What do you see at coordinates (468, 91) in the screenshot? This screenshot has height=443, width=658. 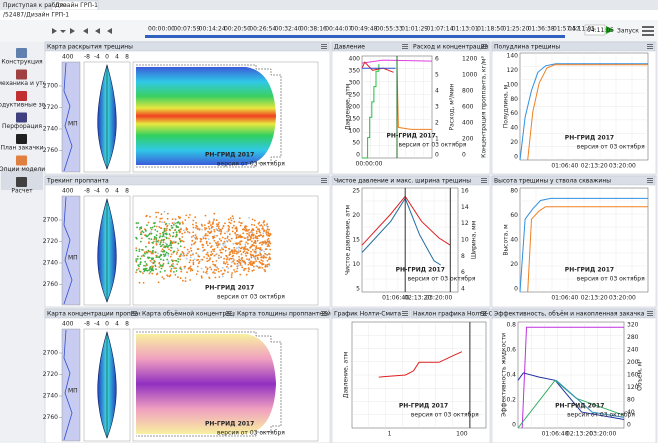 I see `tick-label: 800` at bounding box center [468, 91].